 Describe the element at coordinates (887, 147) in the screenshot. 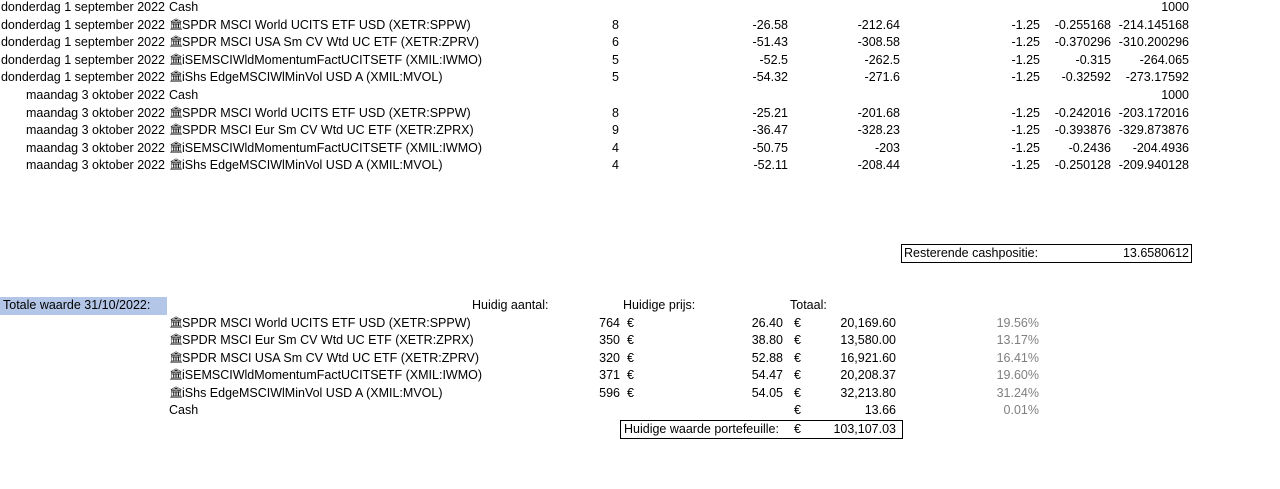

I see `tx-value: -203` at that location.